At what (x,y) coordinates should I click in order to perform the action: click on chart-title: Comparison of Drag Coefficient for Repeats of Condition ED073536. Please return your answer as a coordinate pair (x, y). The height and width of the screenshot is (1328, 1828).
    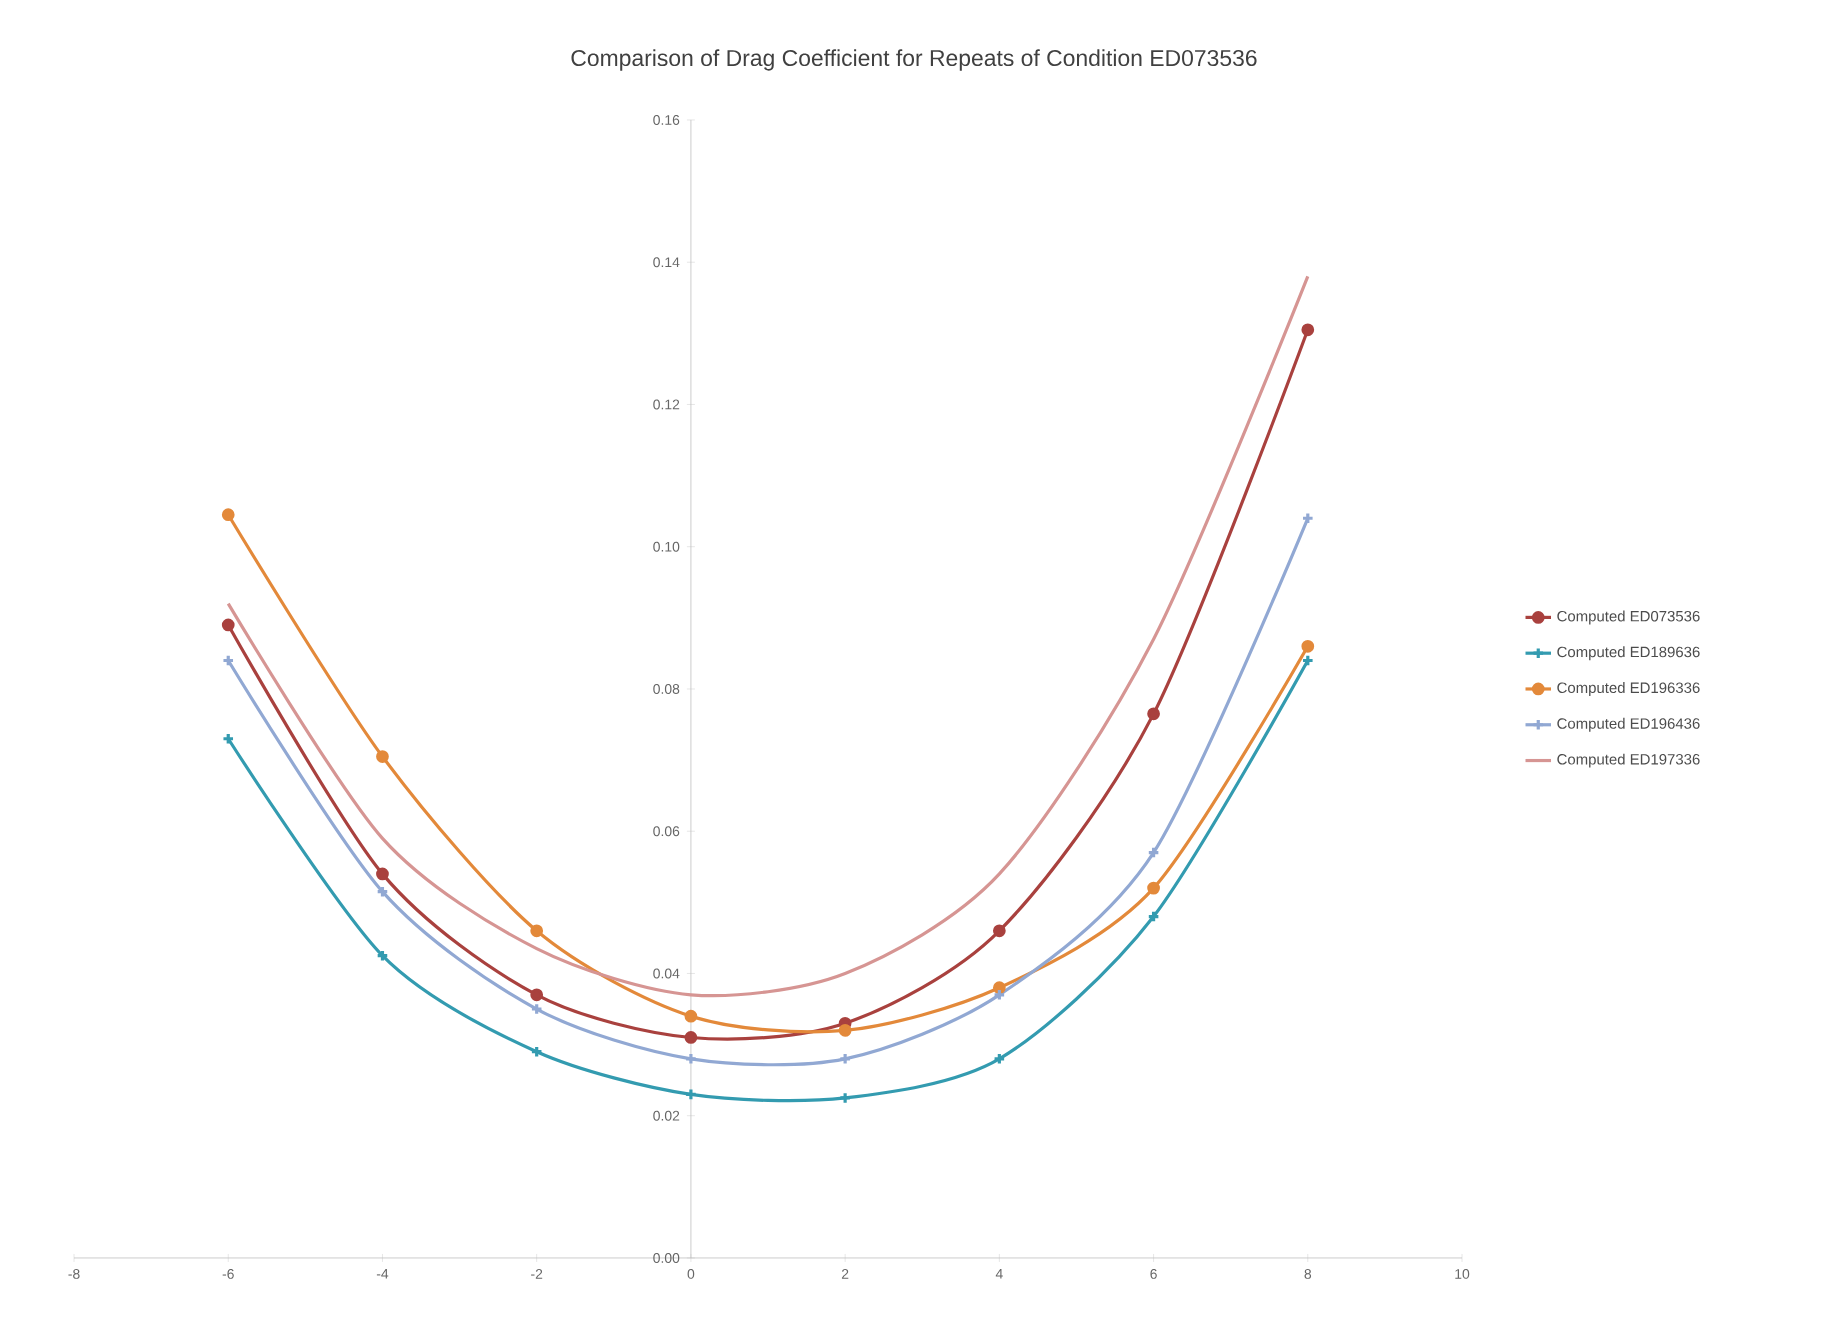
    Looking at the image, I should click on (914, 60).